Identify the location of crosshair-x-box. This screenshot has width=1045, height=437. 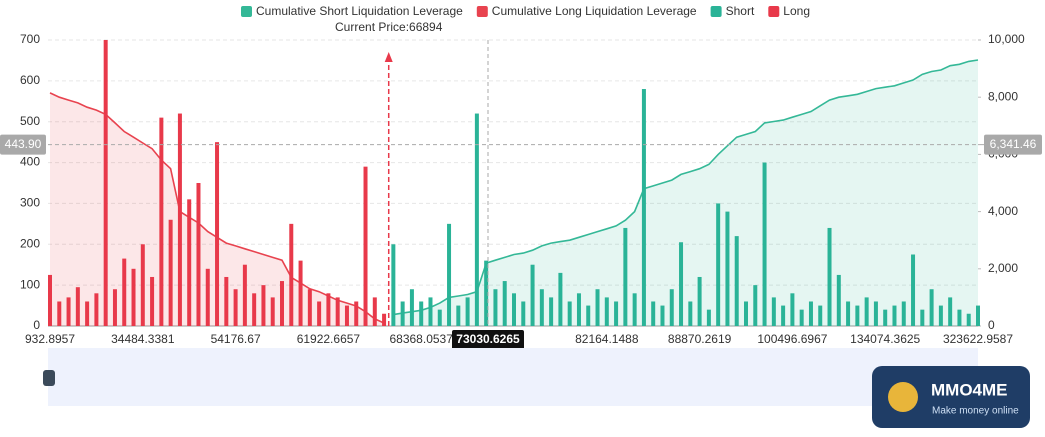
(488, 340).